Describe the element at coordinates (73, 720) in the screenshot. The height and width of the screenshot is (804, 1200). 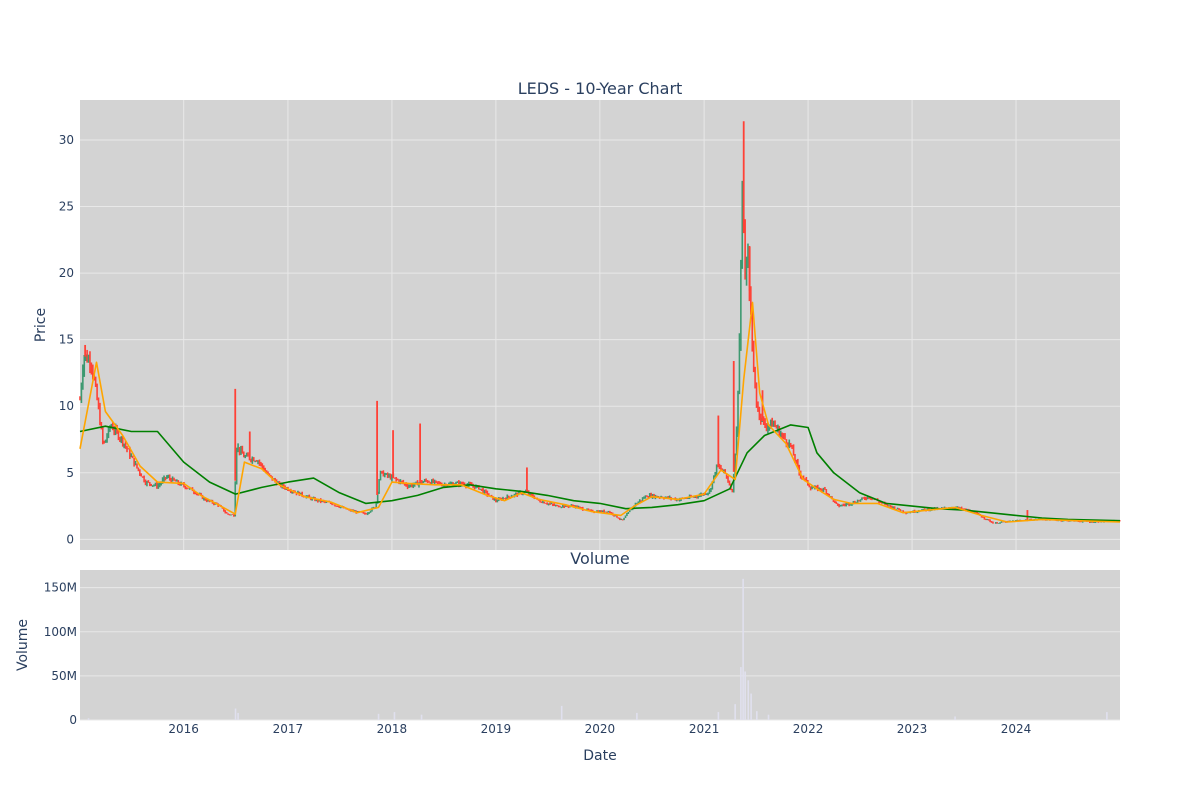
I see `volume-y-tick-label: 0` at that location.